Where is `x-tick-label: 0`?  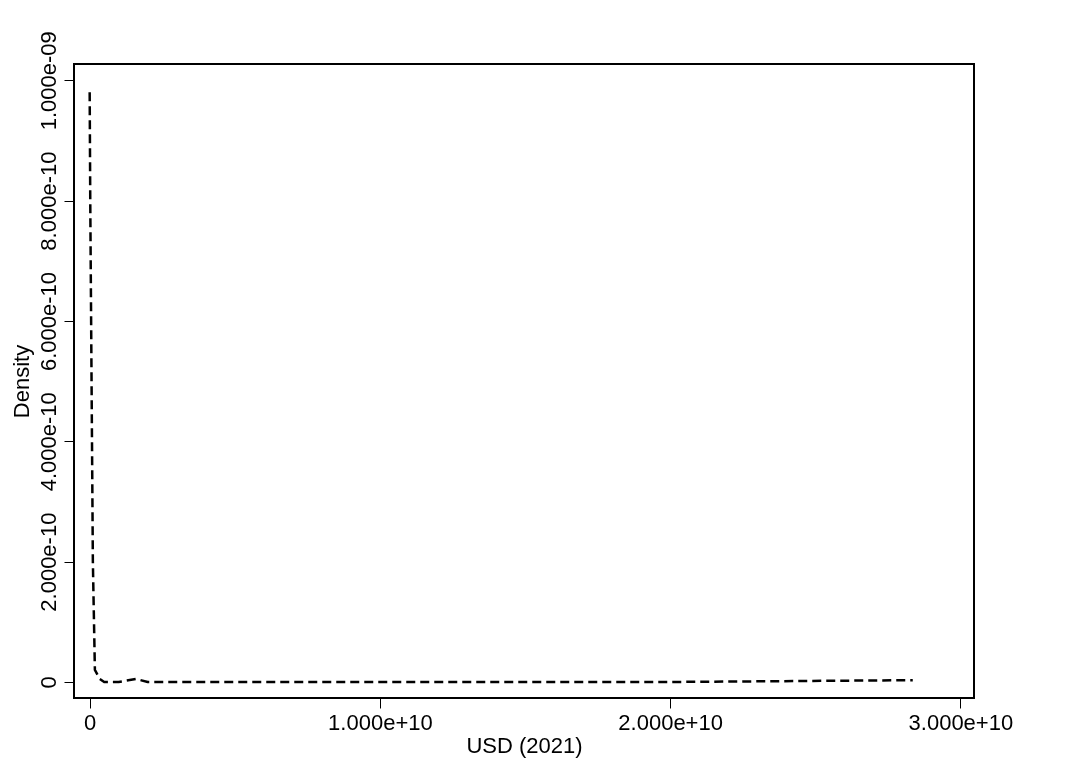
x-tick-label: 0 is located at coordinates (90, 722).